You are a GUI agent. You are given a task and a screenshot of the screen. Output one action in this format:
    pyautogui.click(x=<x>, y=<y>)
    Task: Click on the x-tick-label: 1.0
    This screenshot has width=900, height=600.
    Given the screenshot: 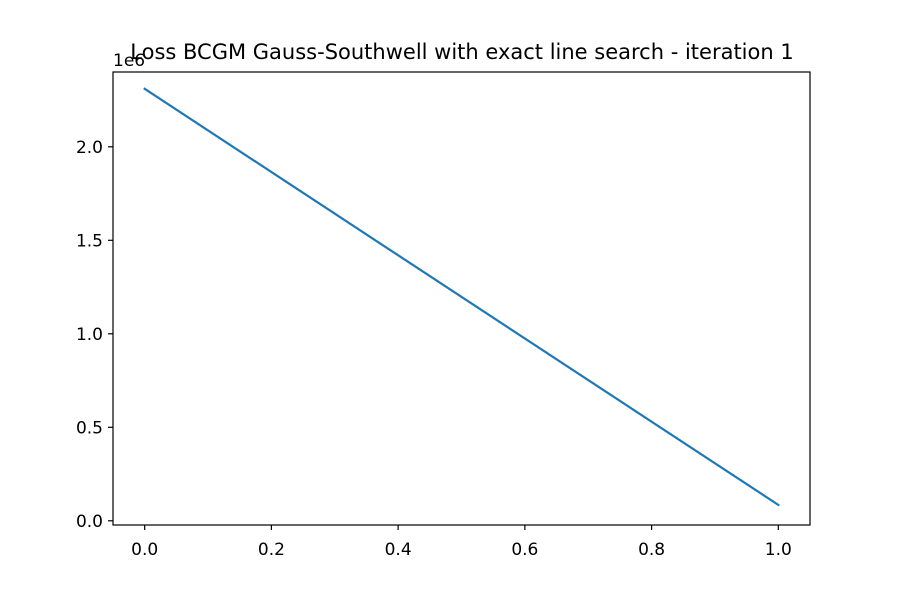 What is the action you would take?
    pyautogui.click(x=778, y=550)
    